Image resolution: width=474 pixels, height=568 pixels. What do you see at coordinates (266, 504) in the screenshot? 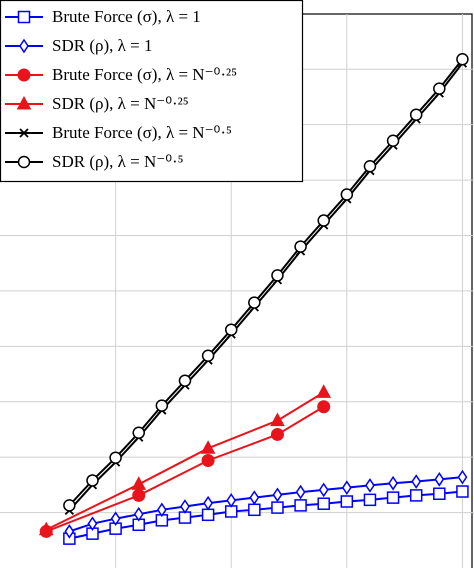
I see `series-line` at bounding box center [266, 504].